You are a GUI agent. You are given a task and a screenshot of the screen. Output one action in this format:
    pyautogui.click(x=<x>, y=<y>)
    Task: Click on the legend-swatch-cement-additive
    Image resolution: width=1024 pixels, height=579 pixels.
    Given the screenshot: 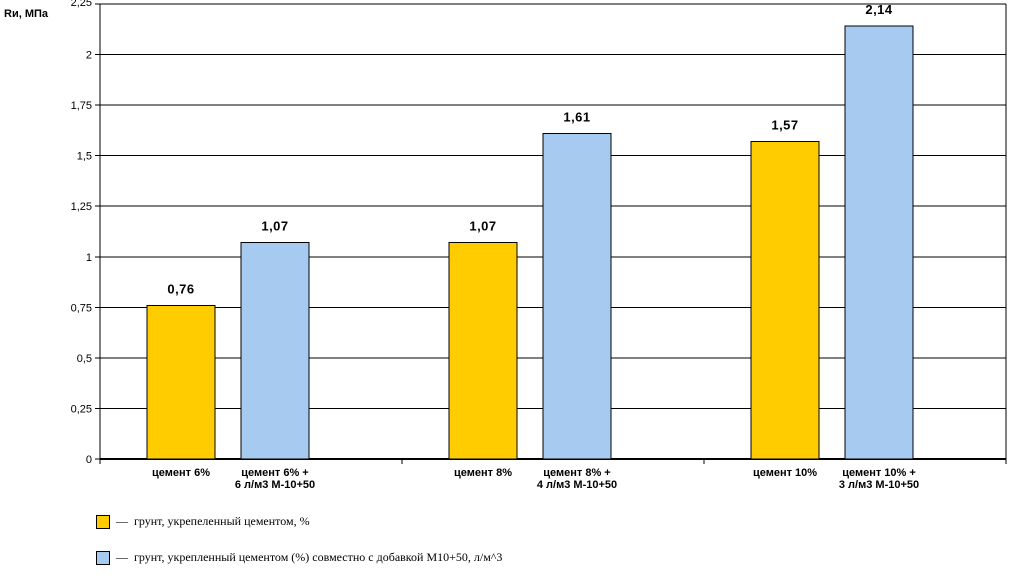 What is the action you would take?
    pyautogui.click(x=103, y=557)
    